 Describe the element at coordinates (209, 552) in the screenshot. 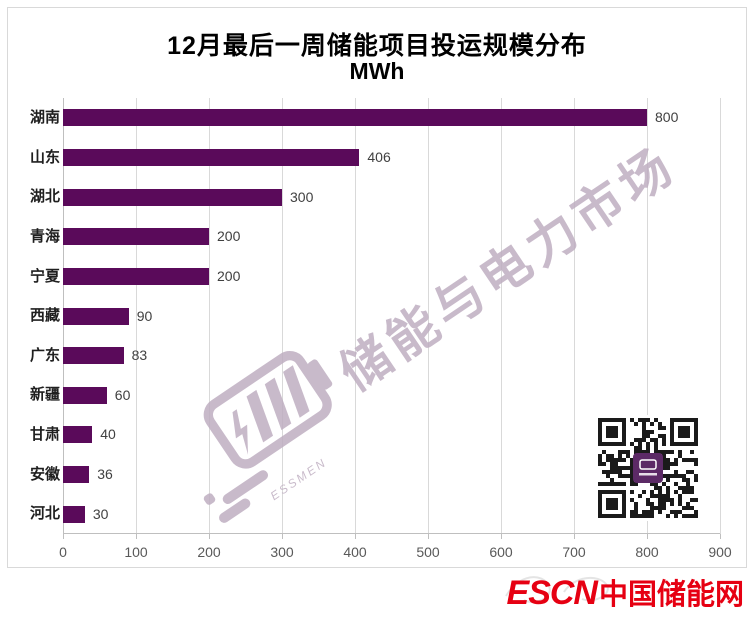

I see `x-axis-tick-label: 200` at that location.